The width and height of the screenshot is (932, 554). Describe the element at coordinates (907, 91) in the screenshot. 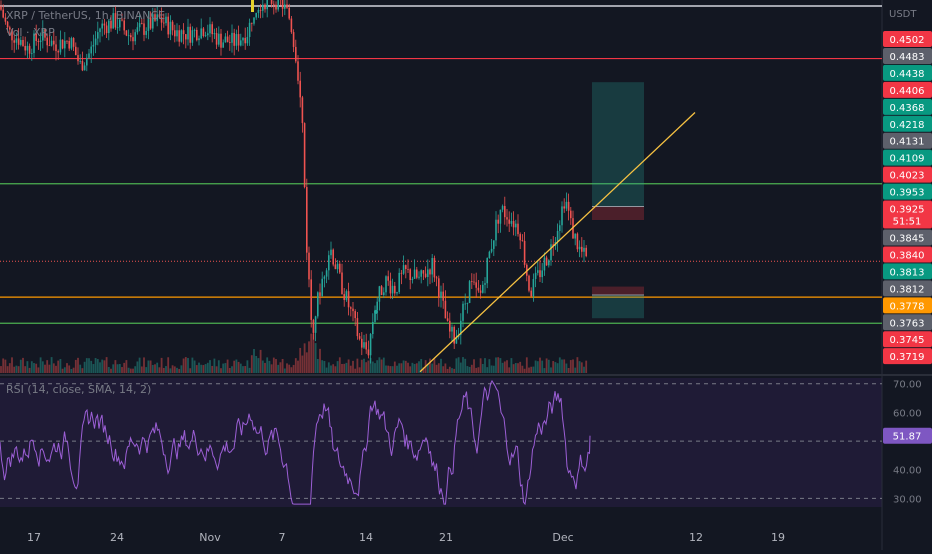

I see `price-label-text: 0.4406` at that location.